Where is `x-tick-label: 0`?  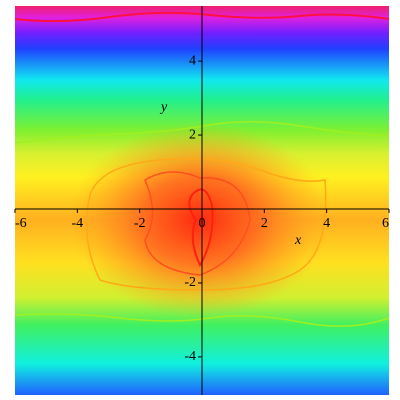
x-tick-label: 0 is located at coordinates (202, 223).